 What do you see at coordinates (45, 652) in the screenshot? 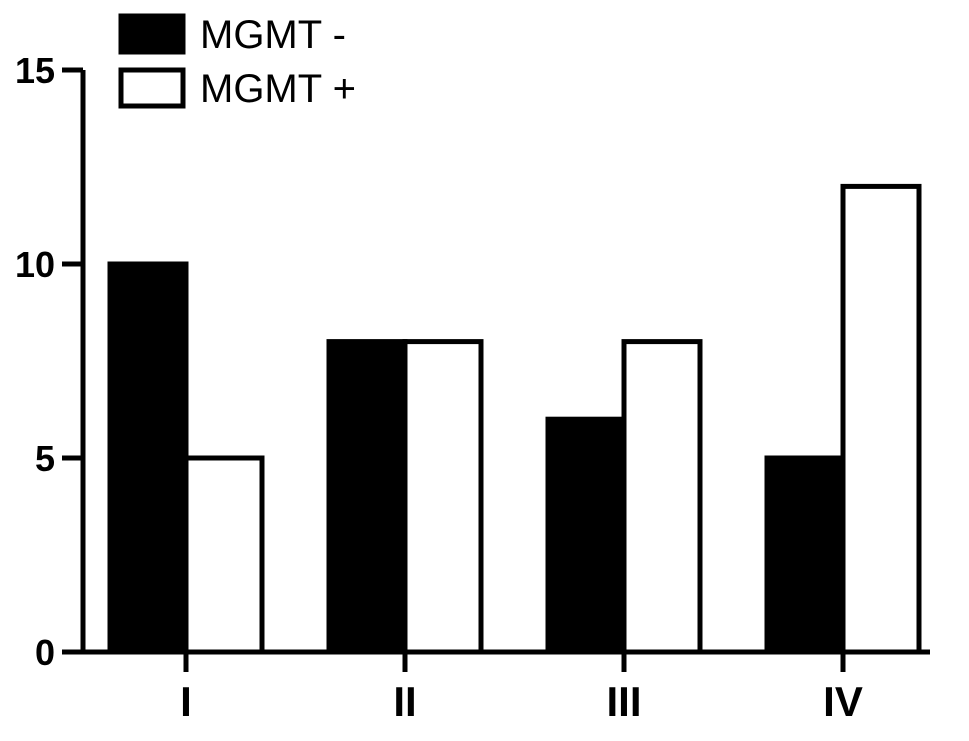
I see `y-tick-label-0: 0` at bounding box center [45, 652].